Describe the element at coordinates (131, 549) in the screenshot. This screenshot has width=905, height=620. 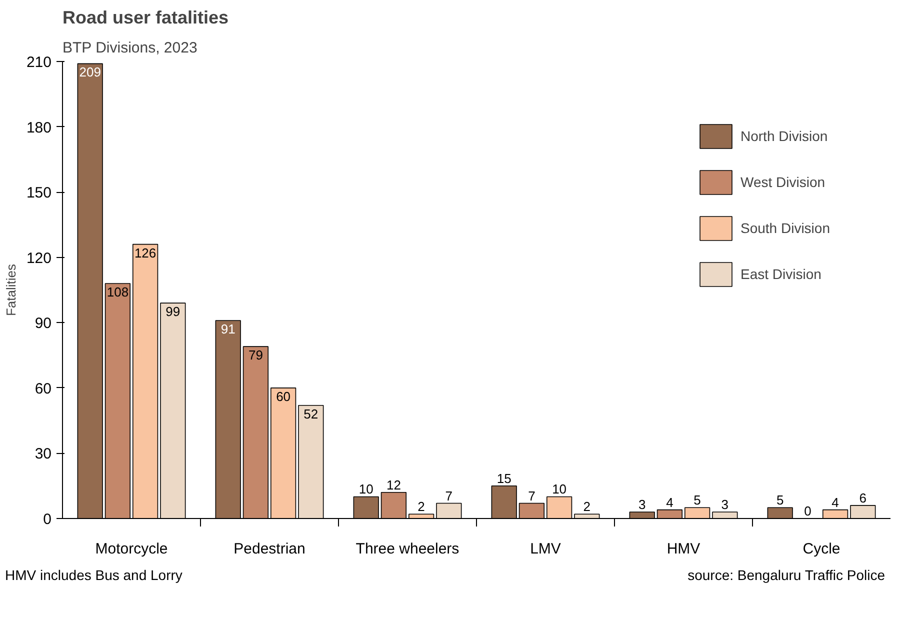
I see `x-tick-label: Motorcycle` at that location.